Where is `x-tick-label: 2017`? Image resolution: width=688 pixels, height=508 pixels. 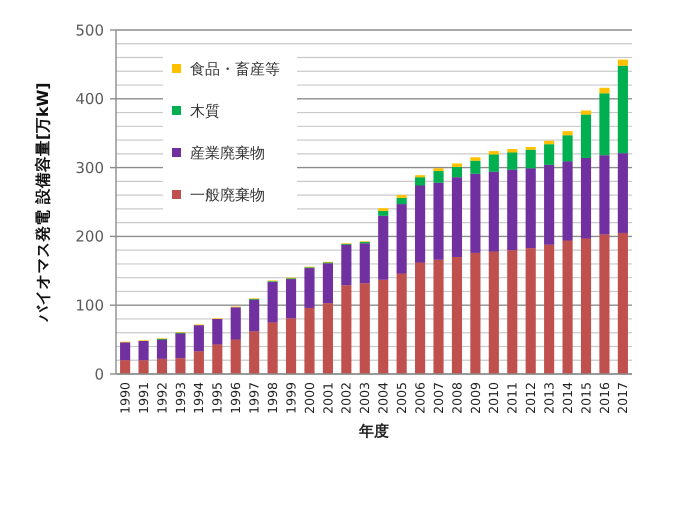
x-tick-label: 2017 is located at coordinates (622, 398).